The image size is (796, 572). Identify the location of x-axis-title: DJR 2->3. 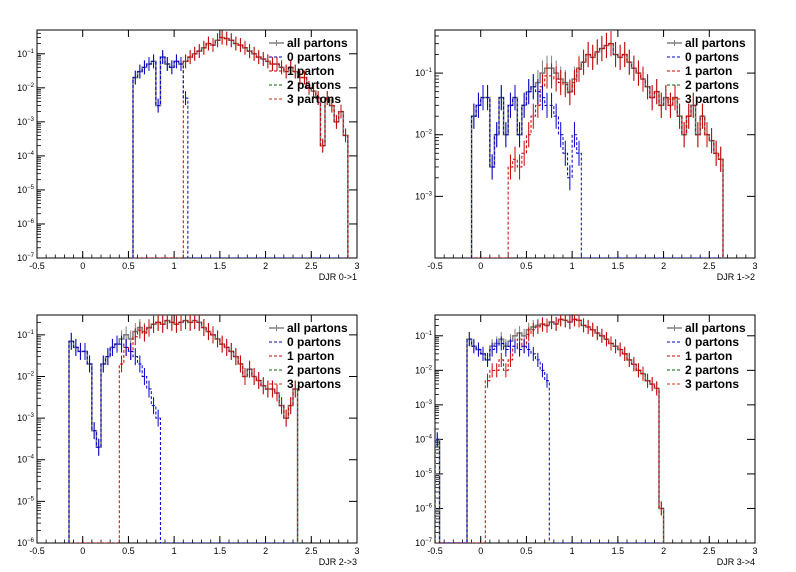
(338, 562).